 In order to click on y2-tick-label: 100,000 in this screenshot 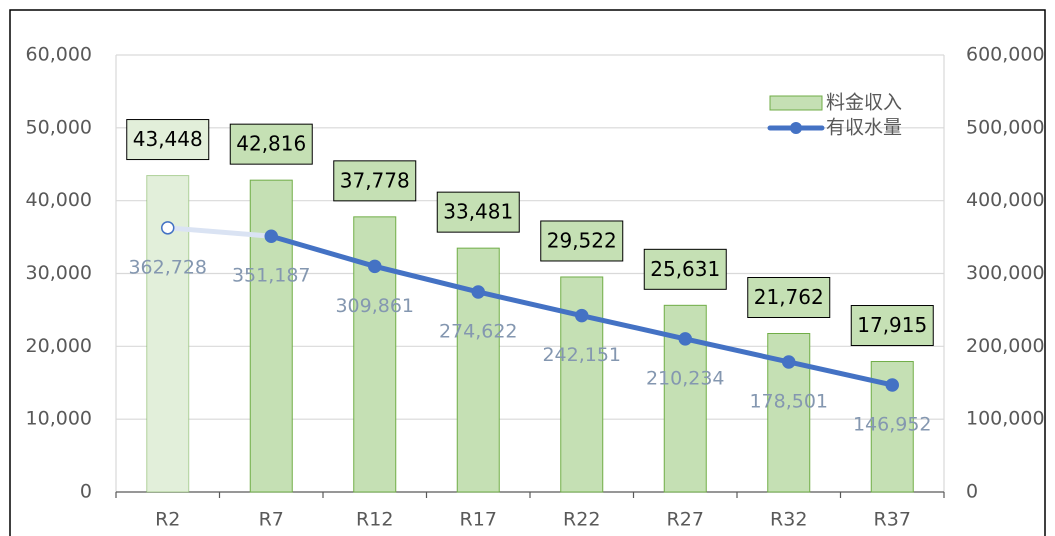, I will do `click(1005, 419)`.